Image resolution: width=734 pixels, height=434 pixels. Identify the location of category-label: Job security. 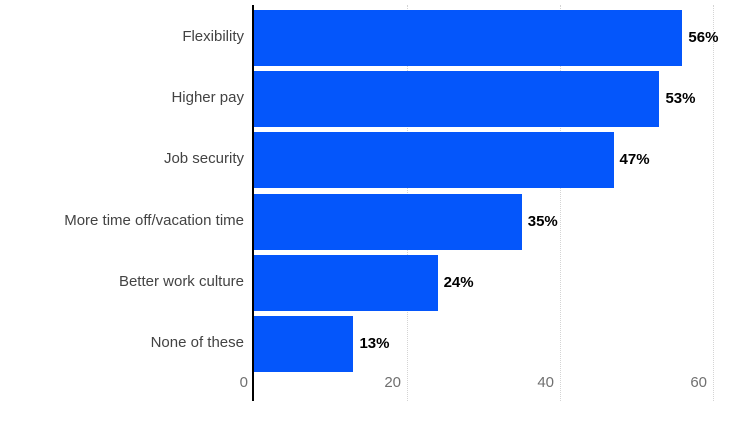
(203, 159).